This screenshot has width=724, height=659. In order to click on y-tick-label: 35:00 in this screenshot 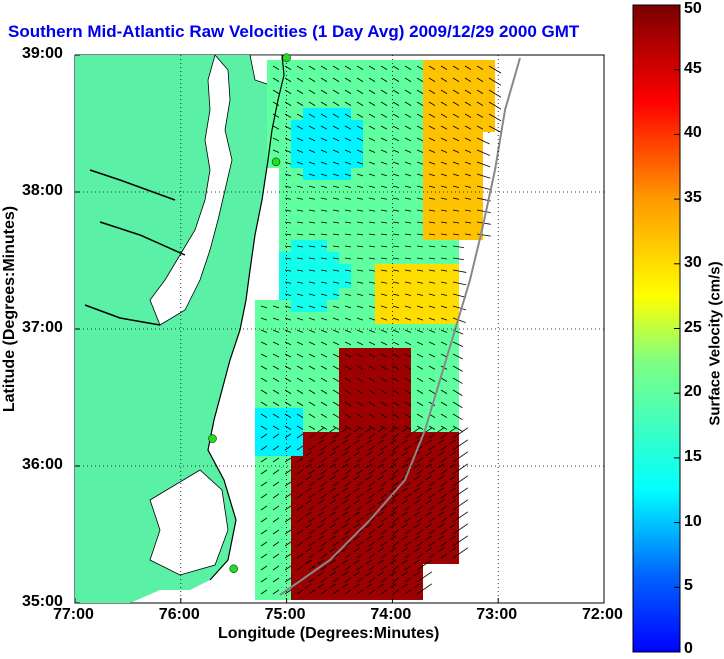, I will do `click(42, 601)`.